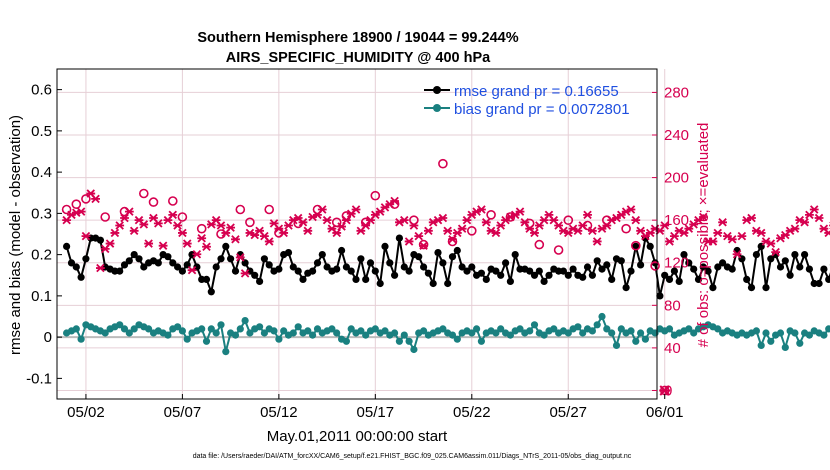 Image resolution: width=830 pixels, height=470 pixels. I want to click on y-right-tick-label: 120, so click(676, 263).